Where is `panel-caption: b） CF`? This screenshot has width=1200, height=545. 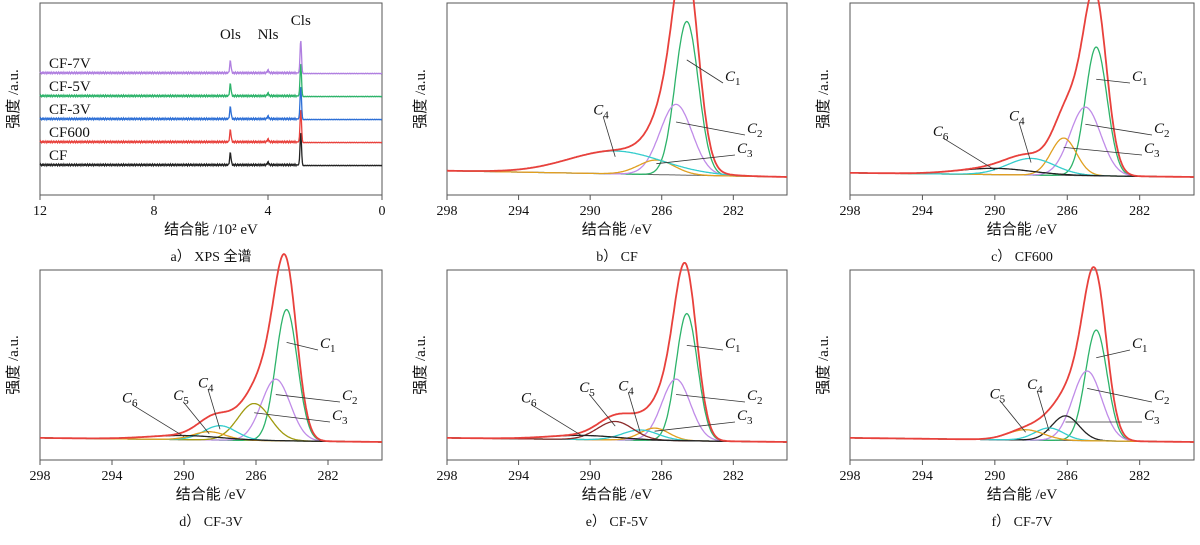
panel-caption: b） CF is located at coordinates (617, 257).